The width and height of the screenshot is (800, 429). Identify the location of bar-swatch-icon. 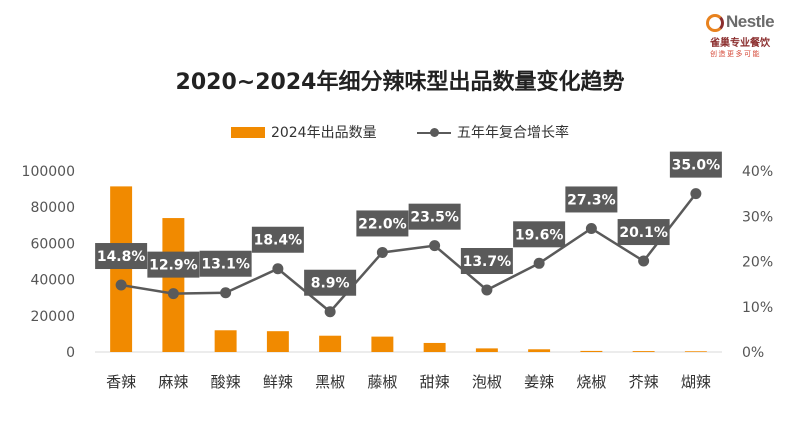
(247, 132).